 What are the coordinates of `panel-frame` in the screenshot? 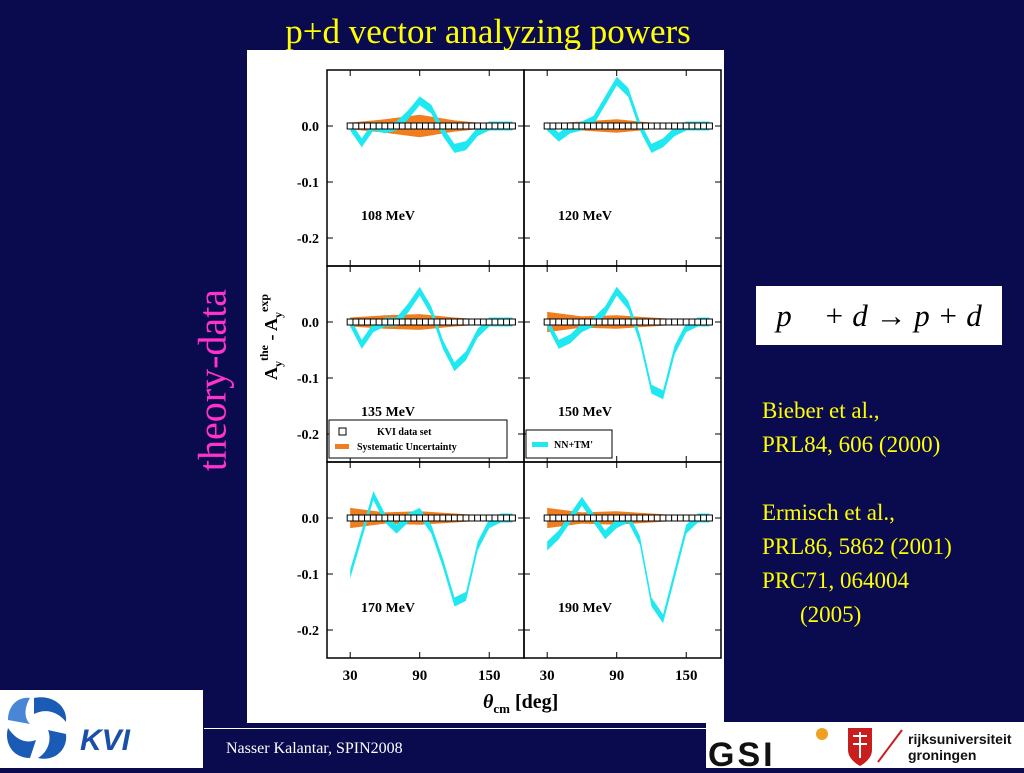 It's located at (425, 560).